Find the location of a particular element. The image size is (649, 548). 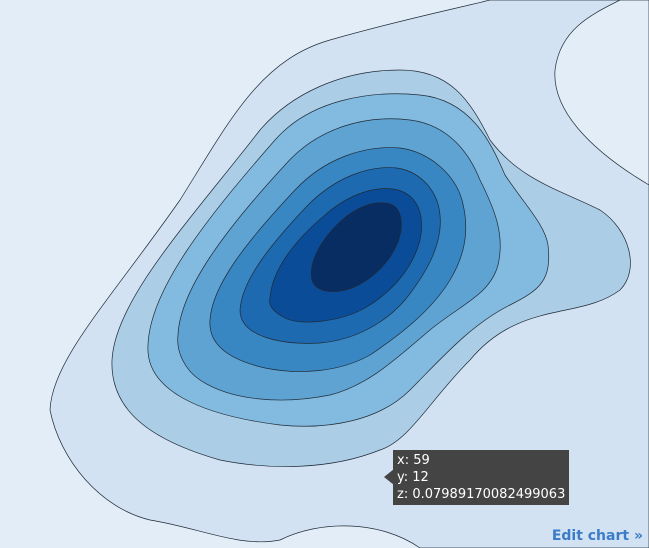

tooltip-z: z: 0.07989170082499063 is located at coordinates (481, 494).